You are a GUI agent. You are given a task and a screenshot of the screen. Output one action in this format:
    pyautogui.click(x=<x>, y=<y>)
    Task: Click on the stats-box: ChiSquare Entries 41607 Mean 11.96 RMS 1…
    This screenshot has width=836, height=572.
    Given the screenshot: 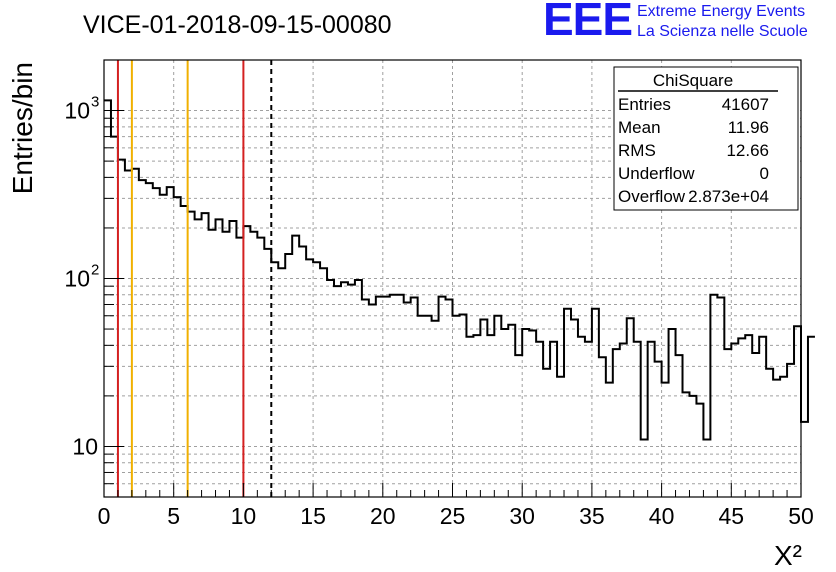 What is the action you would take?
    pyautogui.click(x=706, y=138)
    